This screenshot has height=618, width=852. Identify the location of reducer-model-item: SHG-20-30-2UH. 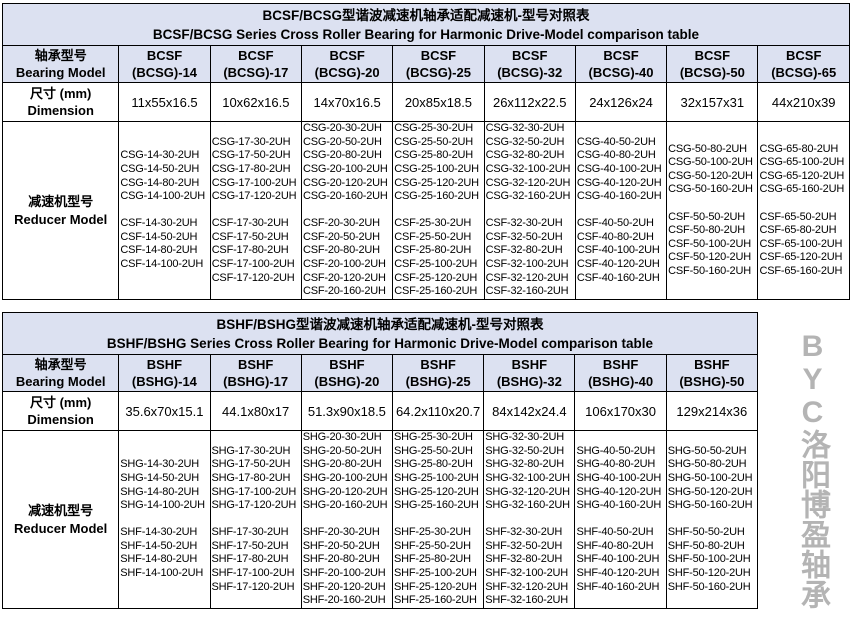
(342, 437).